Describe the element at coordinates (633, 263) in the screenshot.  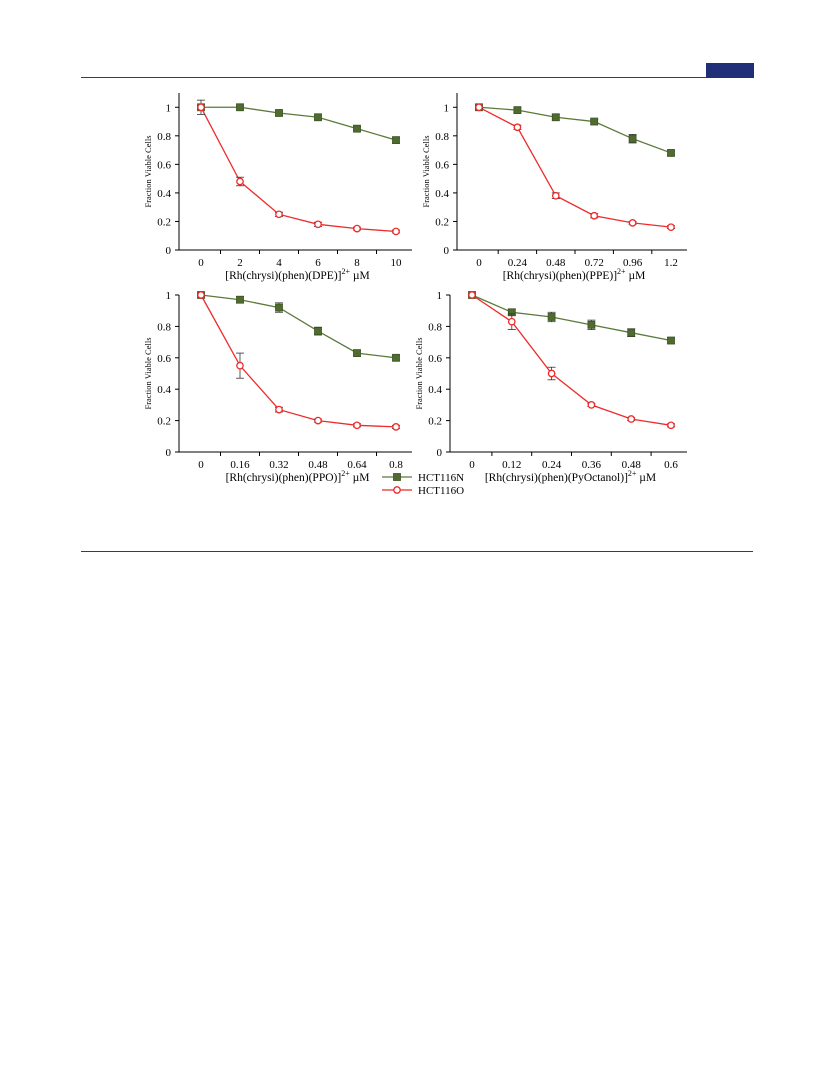
I see `x-tick-label: 0.96` at that location.